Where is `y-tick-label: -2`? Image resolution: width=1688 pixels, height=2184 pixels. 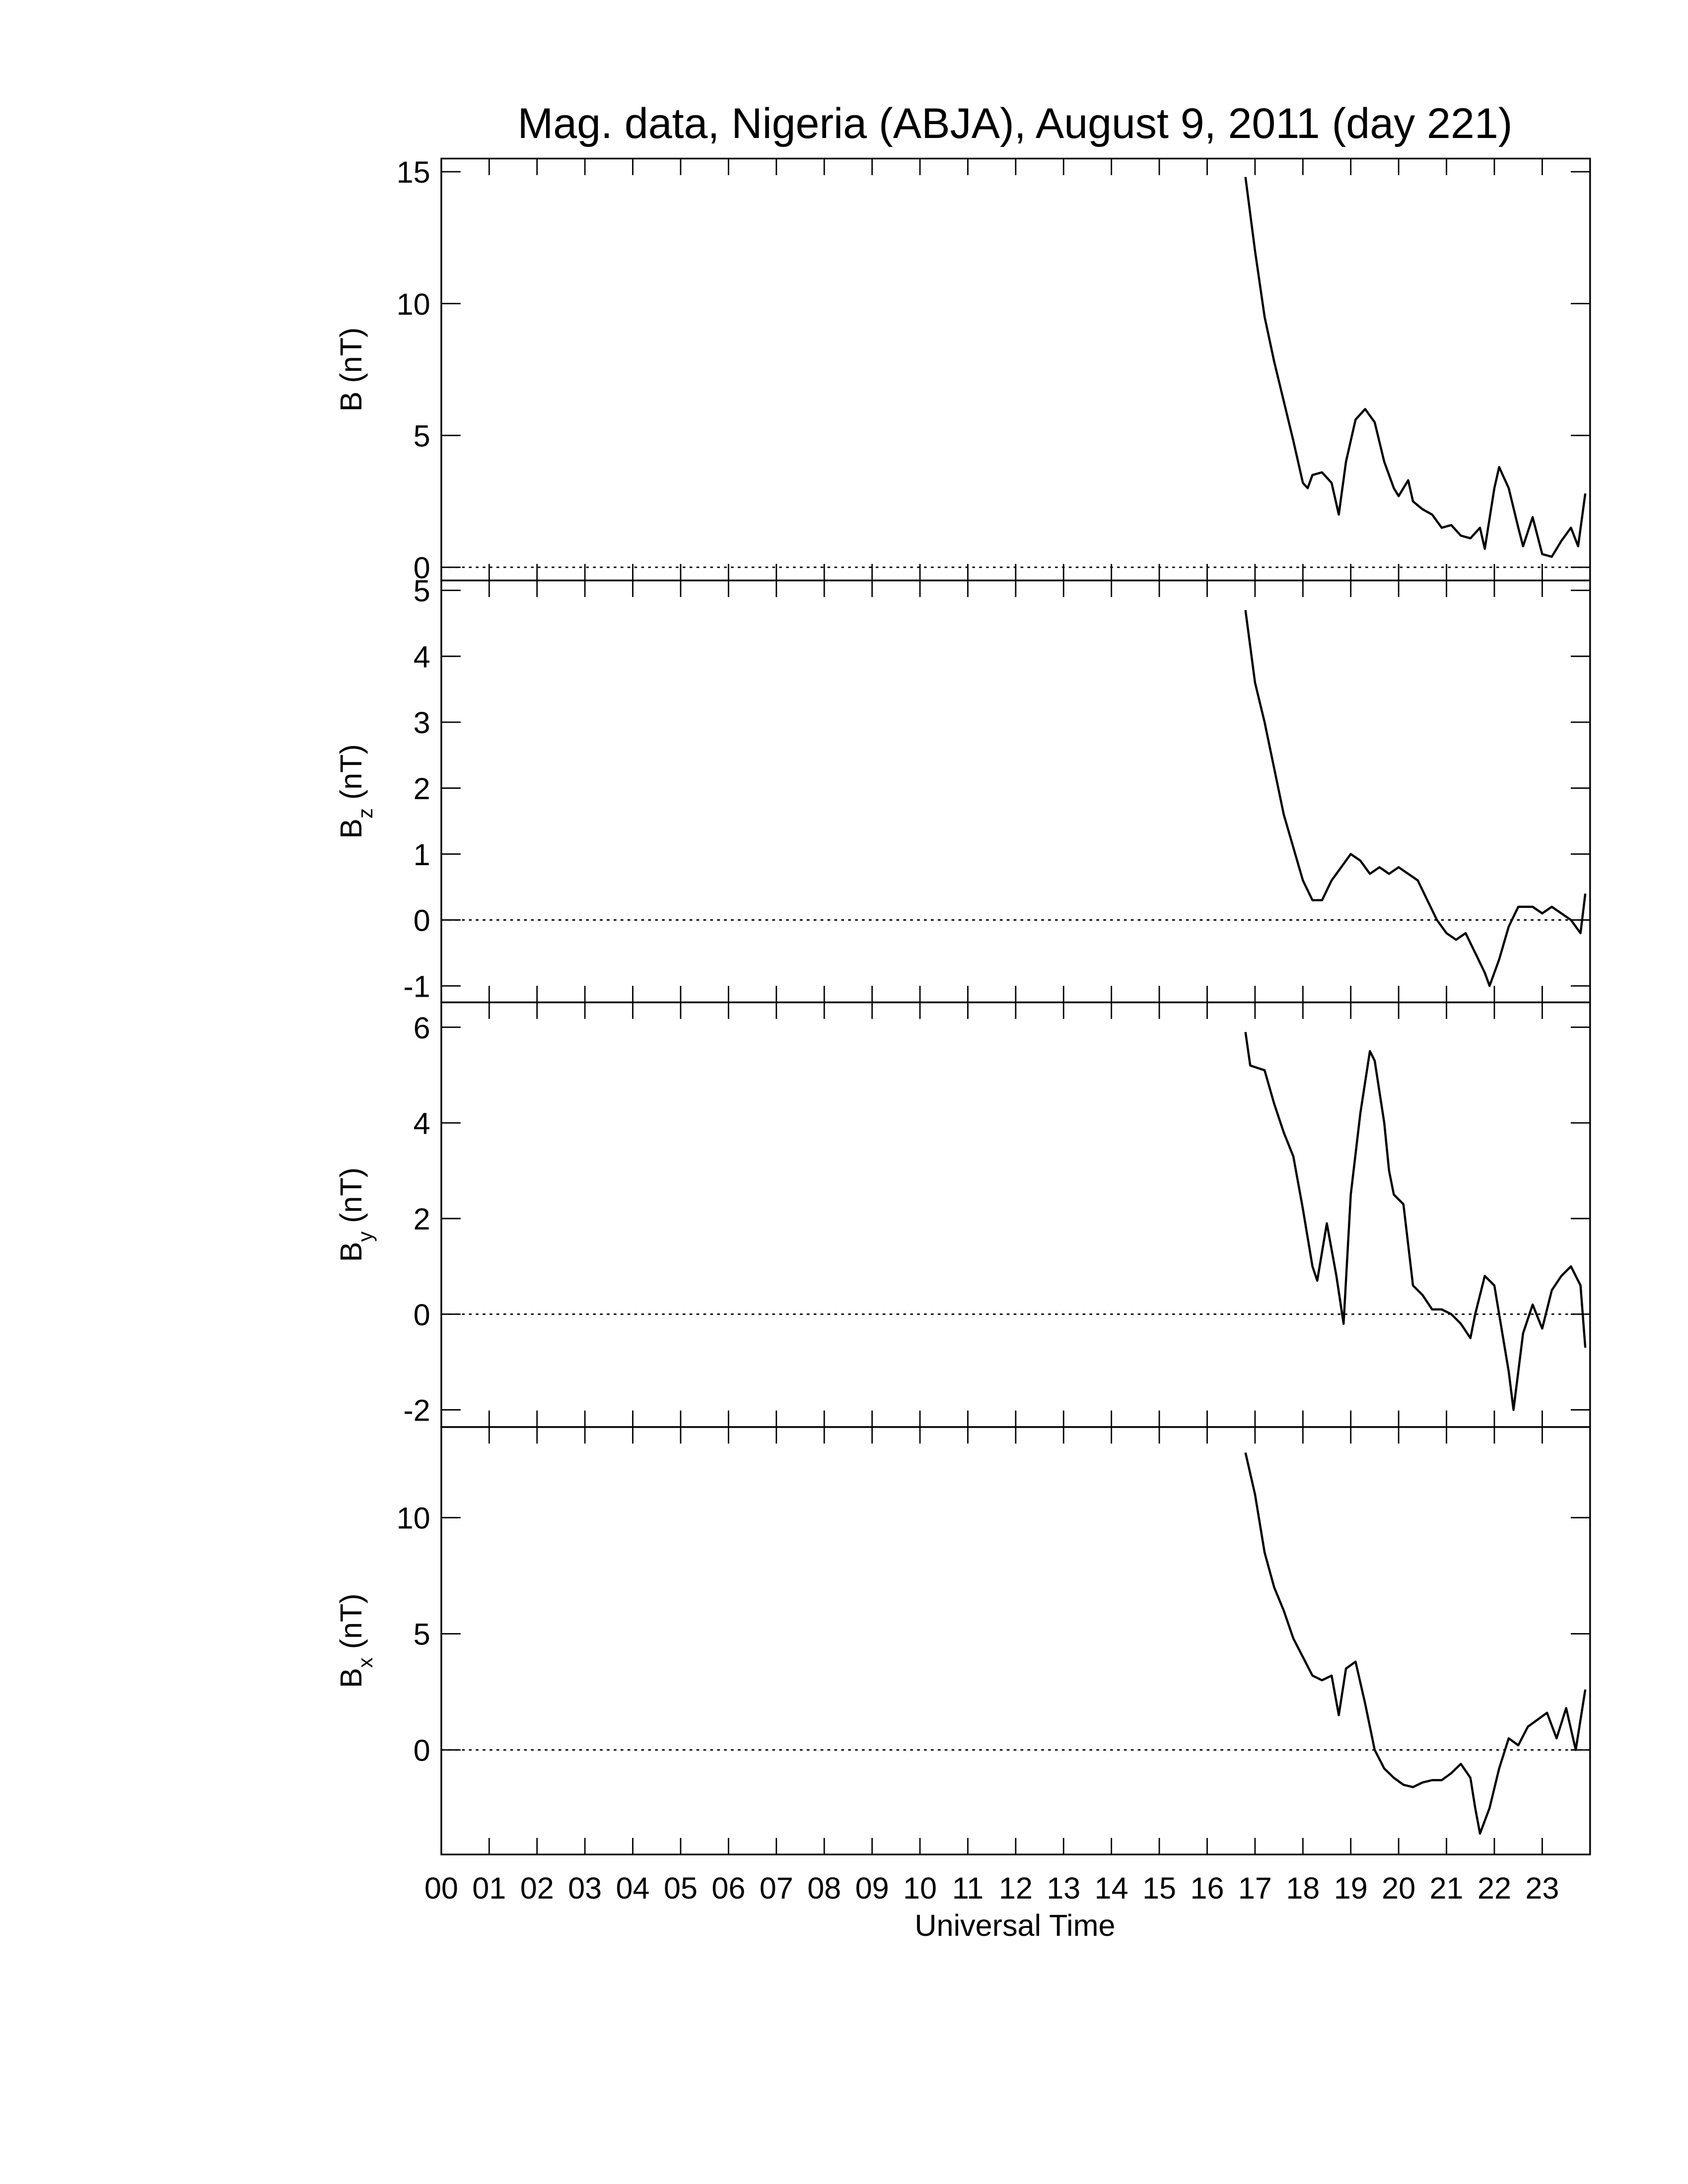 y-tick-label: -2 is located at coordinates (416, 1411).